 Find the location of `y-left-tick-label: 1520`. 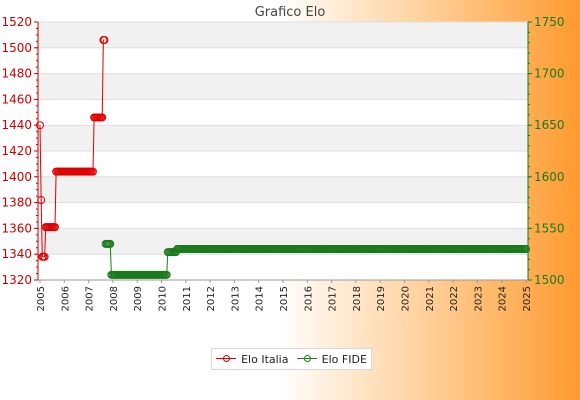

y-left-tick-label: 1520 is located at coordinates (16, 22).